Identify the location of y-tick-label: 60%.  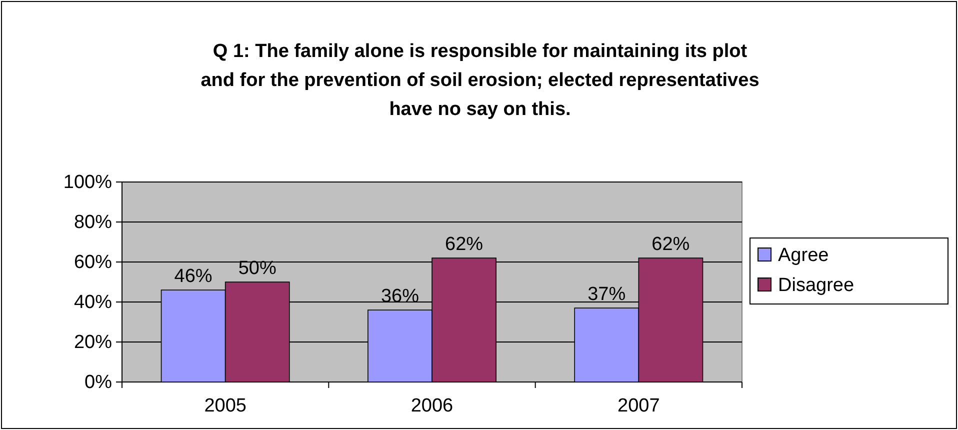
(93, 263).